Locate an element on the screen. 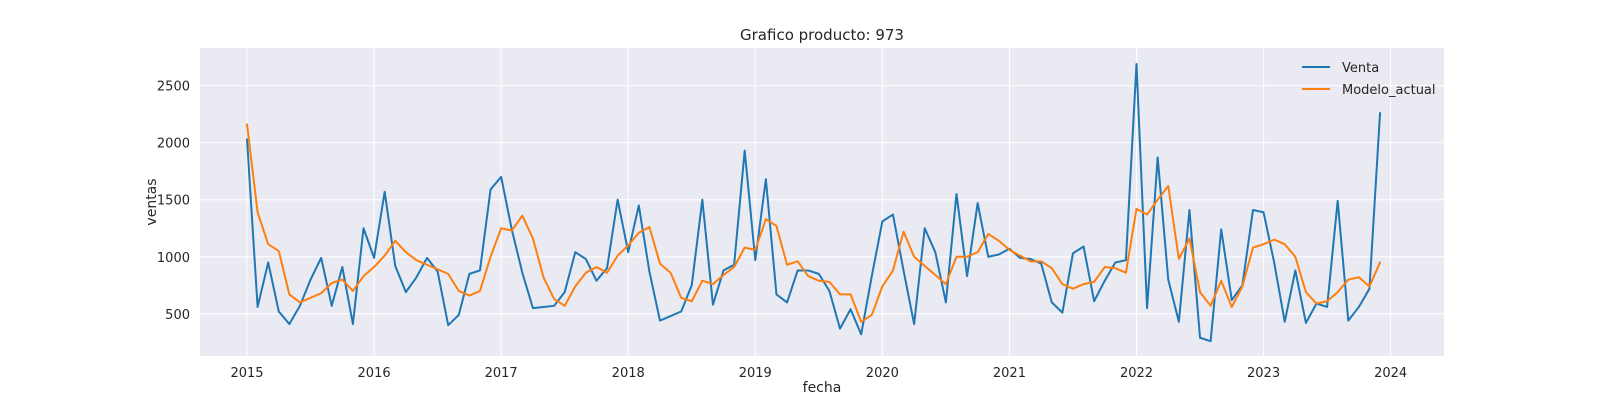 This screenshot has width=1600, height=400. y-tick-label: 1500 is located at coordinates (173, 201).